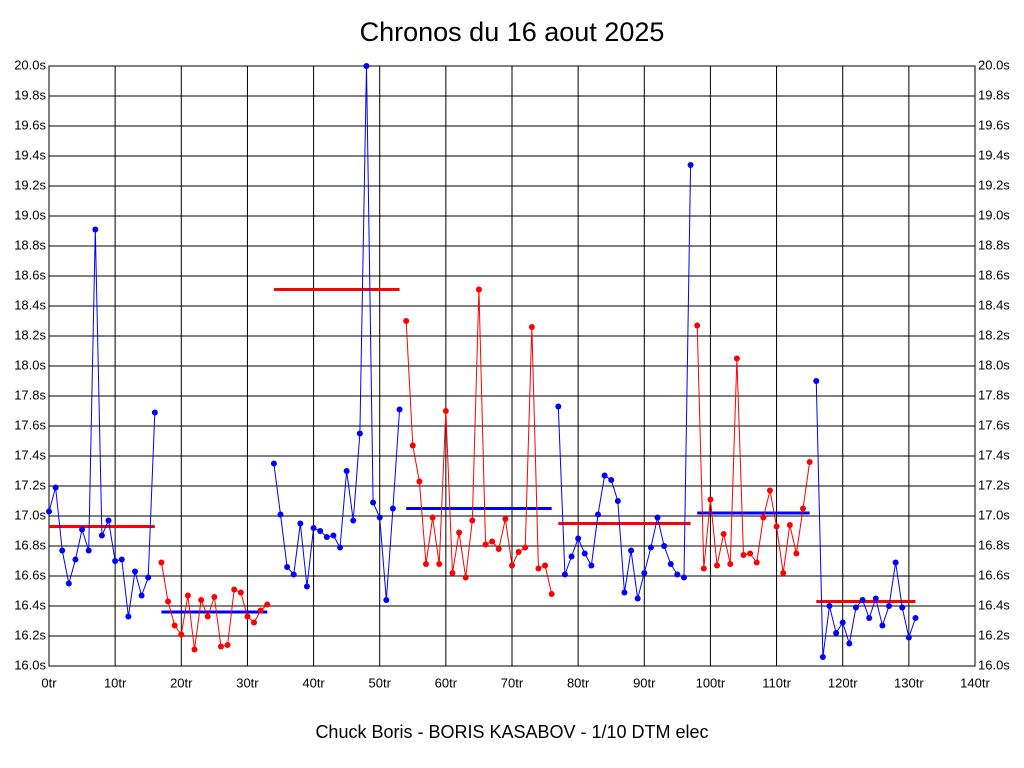  Describe the element at coordinates (30, 214) in the screenshot. I see `y-tick-label: 19.0s` at that location.